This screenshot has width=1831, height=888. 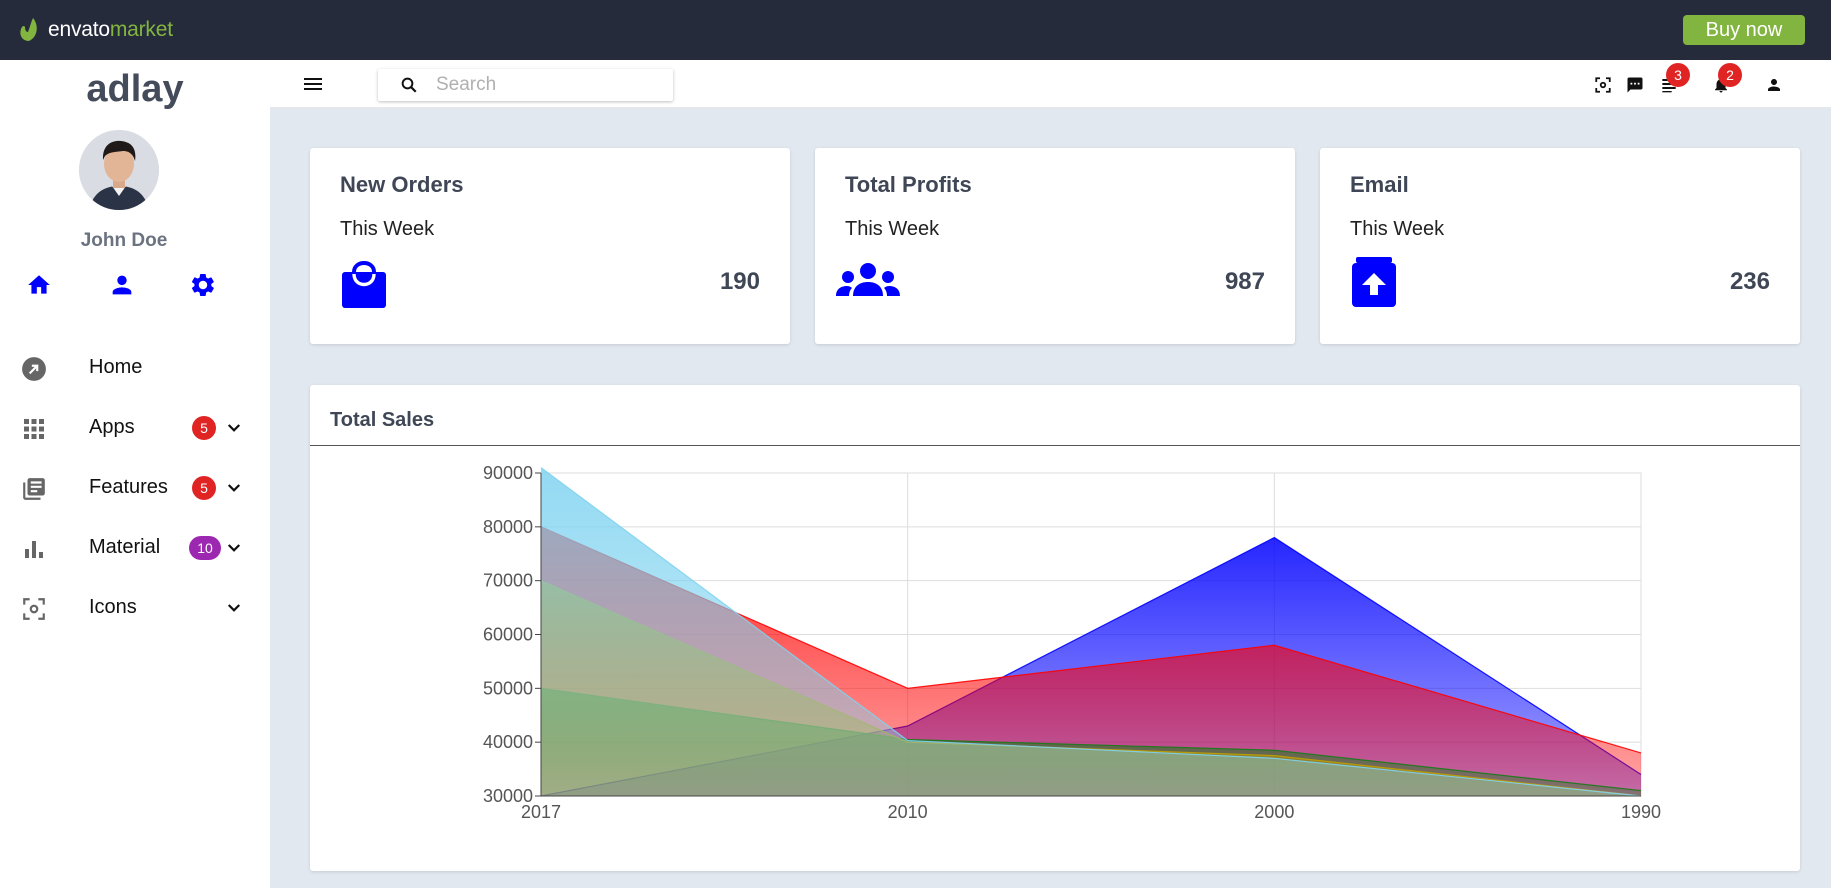 What do you see at coordinates (113, 606) in the screenshot?
I see `sidebar-item-label: Icons` at bounding box center [113, 606].